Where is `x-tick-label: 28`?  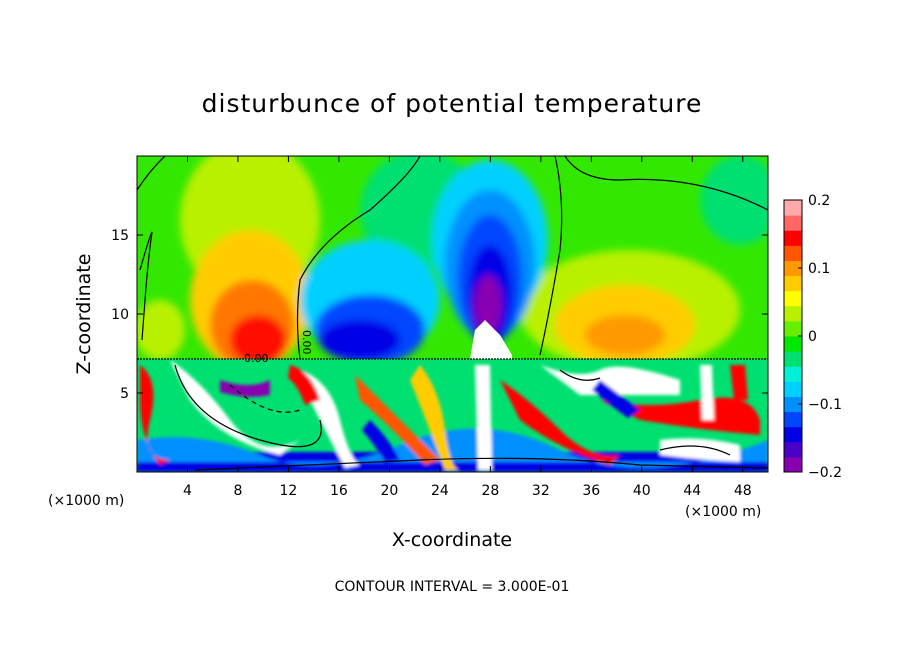 x-tick-label: 28 is located at coordinates (490, 491).